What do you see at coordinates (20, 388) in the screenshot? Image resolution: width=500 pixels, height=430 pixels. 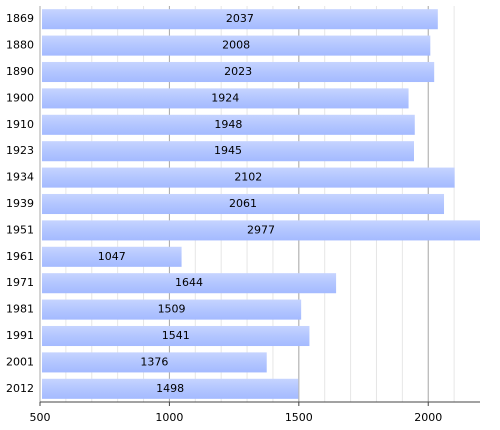 I see `y-tick-label: 2012` at bounding box center [20, 388].